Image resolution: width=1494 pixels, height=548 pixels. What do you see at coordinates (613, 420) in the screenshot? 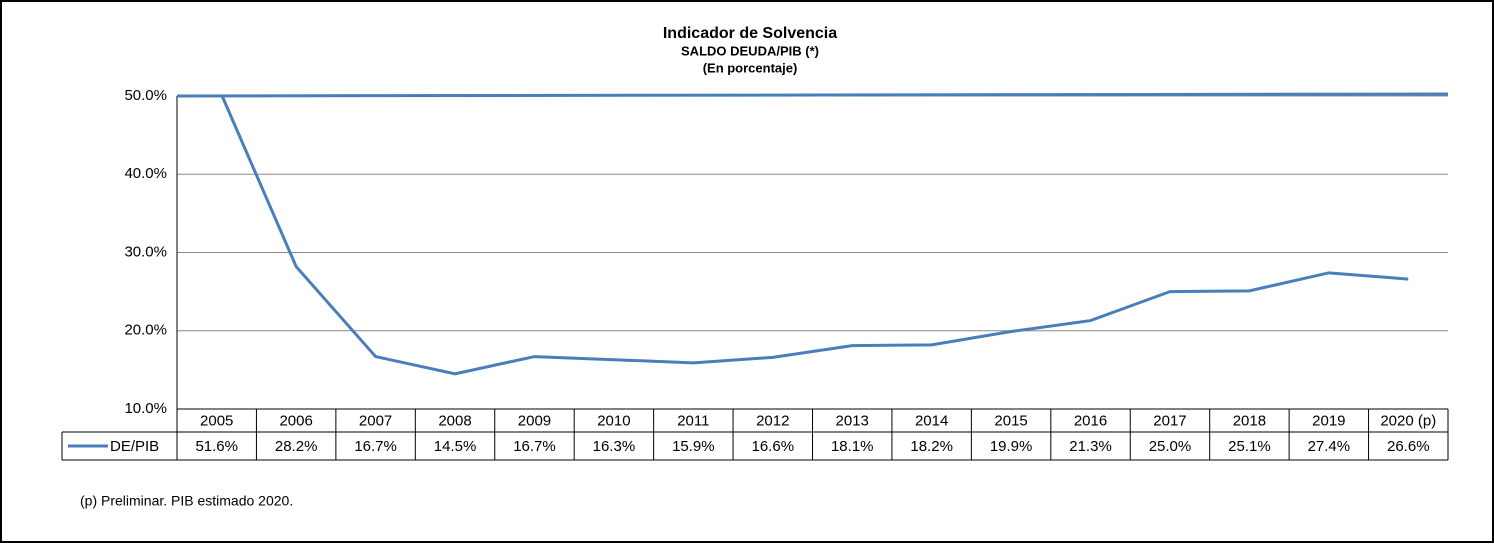
I see `x-tick-label: 2010` at bounding box center [613, 420].